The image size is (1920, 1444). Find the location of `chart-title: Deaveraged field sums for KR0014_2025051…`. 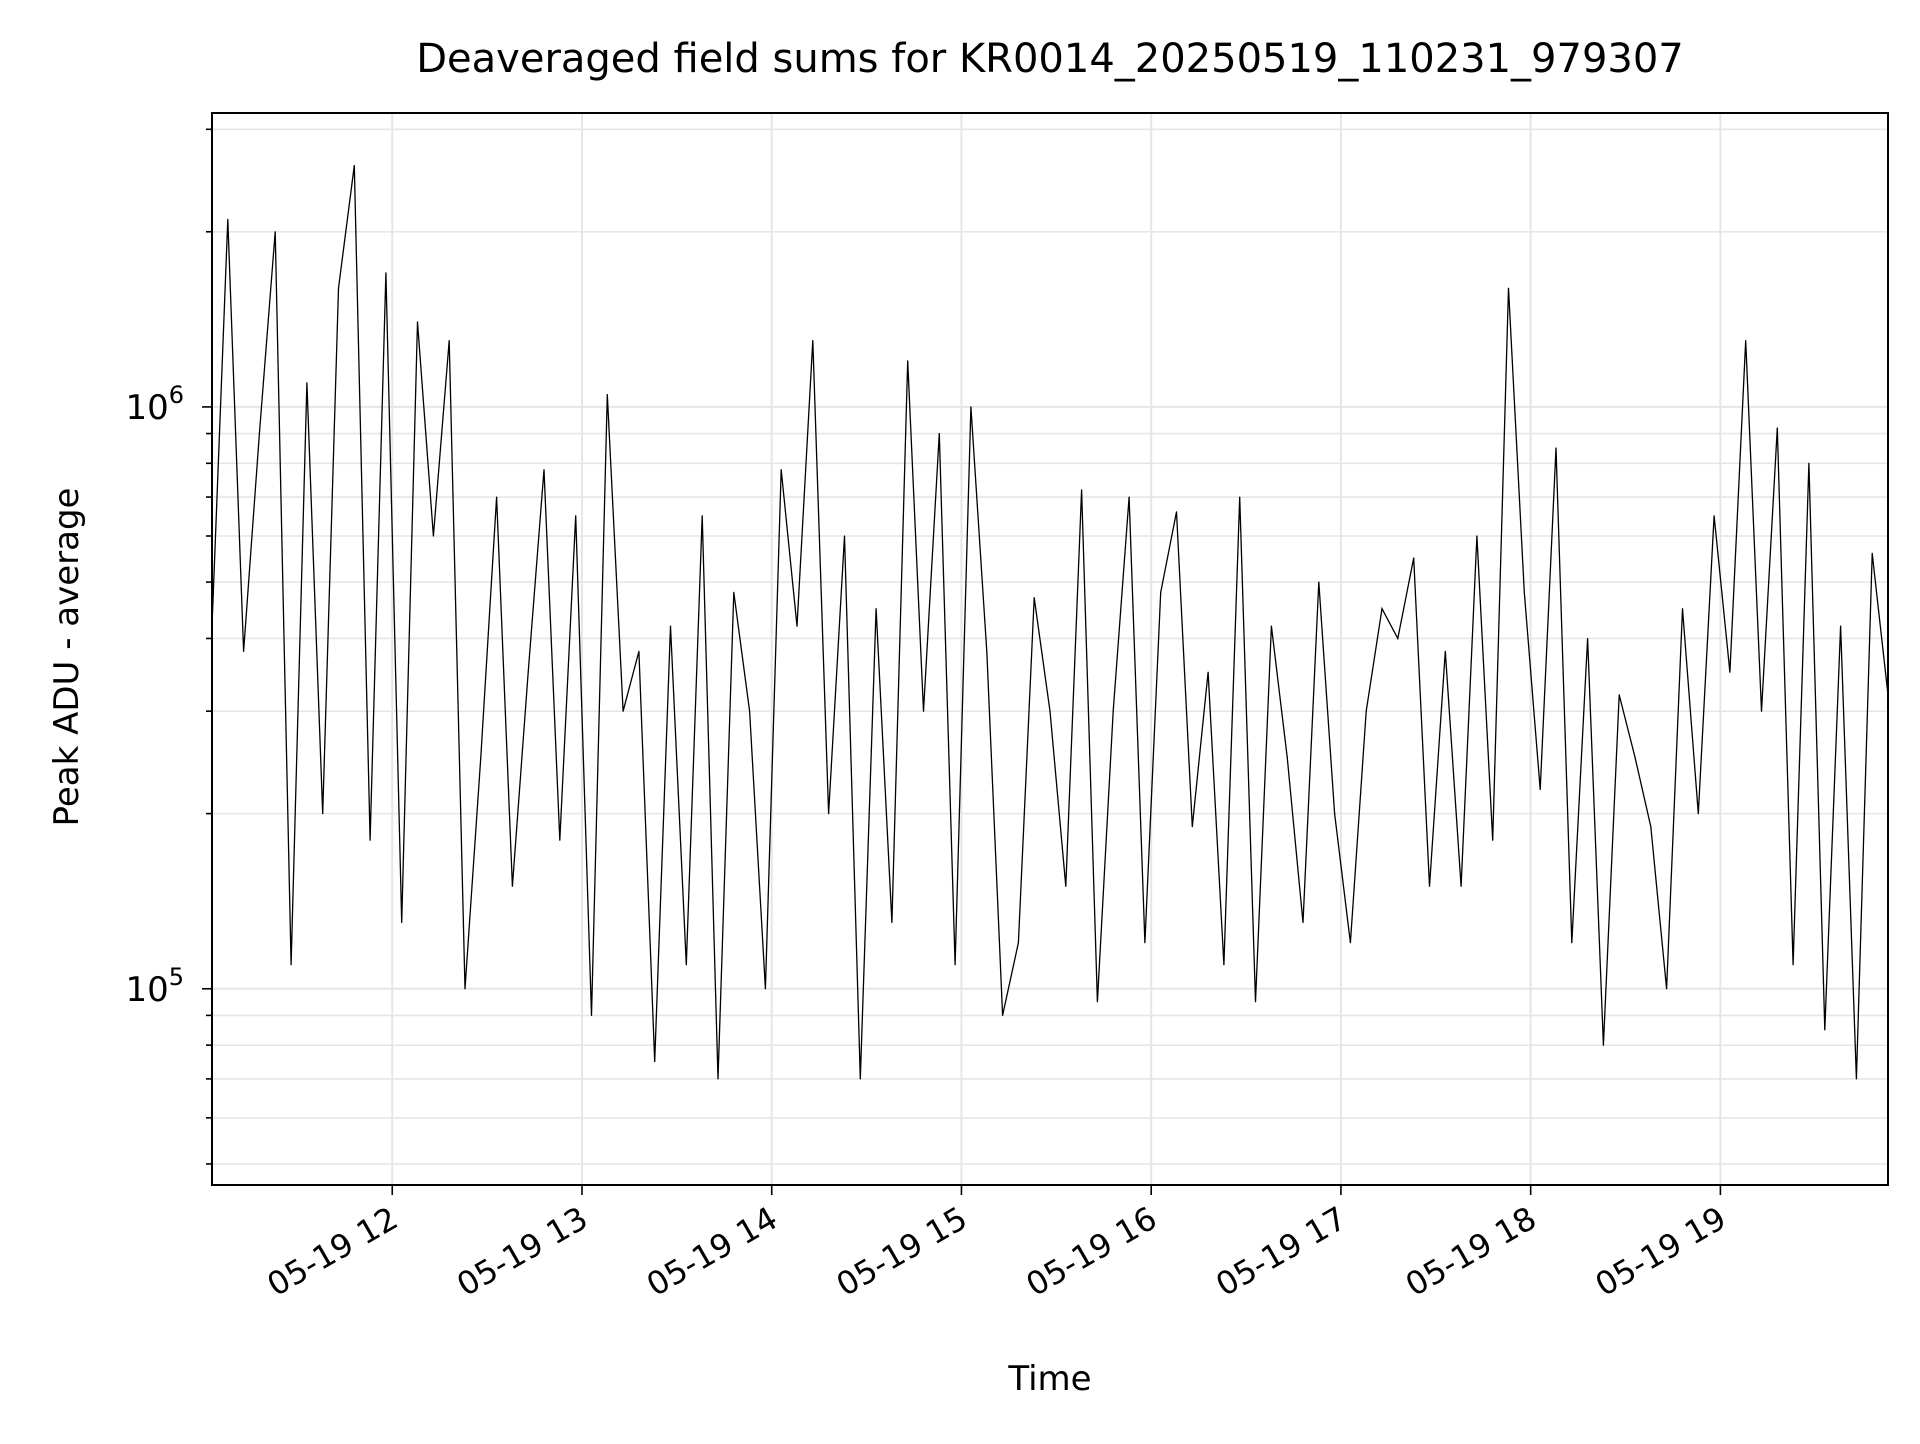

chart-title: Deaveraged field sums for KR0014_2025051… is located at coordinates (1050, 59).